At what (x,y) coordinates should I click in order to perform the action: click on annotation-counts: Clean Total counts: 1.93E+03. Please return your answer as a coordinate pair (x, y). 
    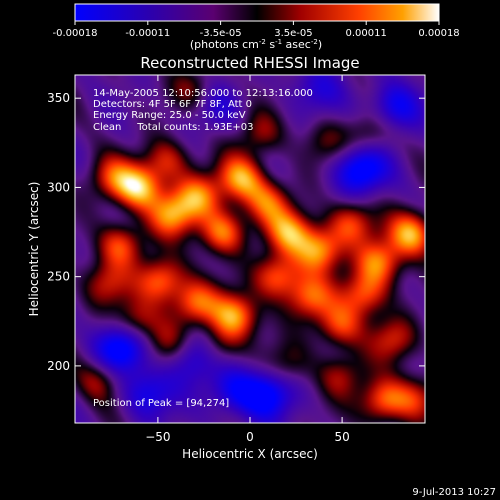
    Looking at the image, I should click on (173, 127).